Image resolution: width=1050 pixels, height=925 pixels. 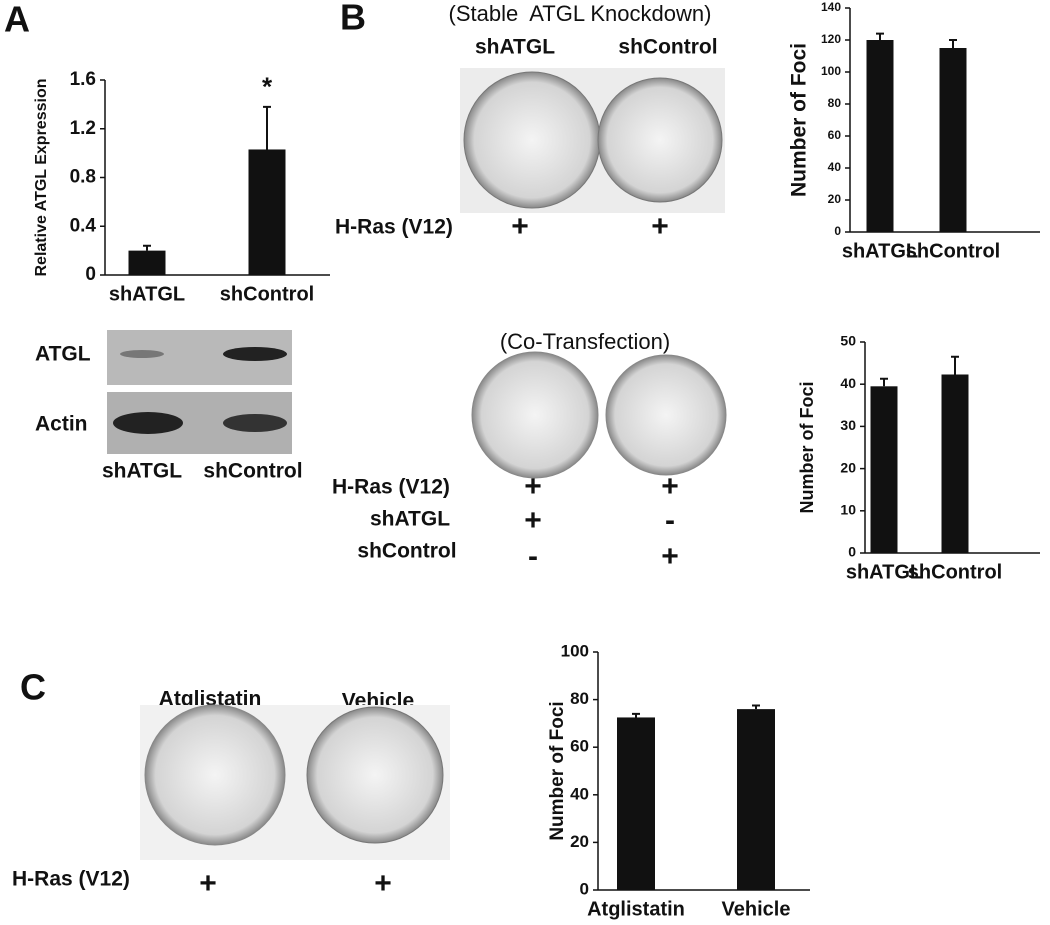 What do you see at coordinates (580, 13) in the screenshot?
I see `subtitle: (Stable ATGL Knockdown)` at bounding box center [580, 13].